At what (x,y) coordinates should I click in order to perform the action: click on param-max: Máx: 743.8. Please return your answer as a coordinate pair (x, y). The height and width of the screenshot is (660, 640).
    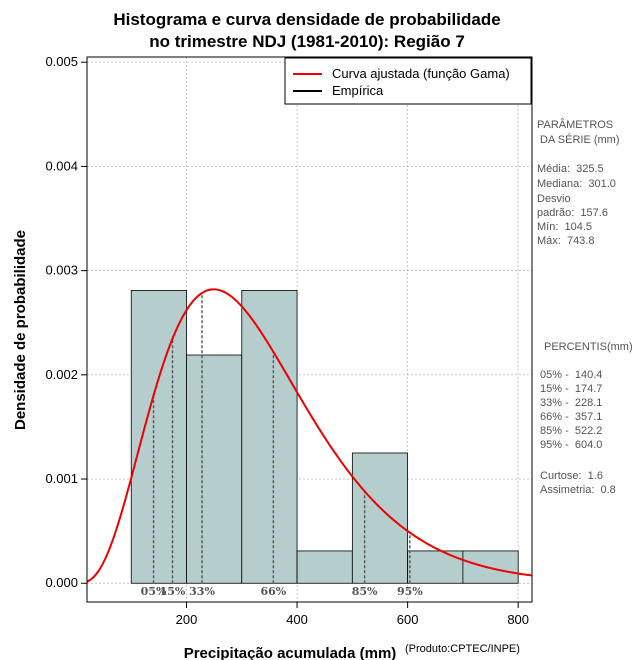
    Looking at the image, I should click on (565, 241).